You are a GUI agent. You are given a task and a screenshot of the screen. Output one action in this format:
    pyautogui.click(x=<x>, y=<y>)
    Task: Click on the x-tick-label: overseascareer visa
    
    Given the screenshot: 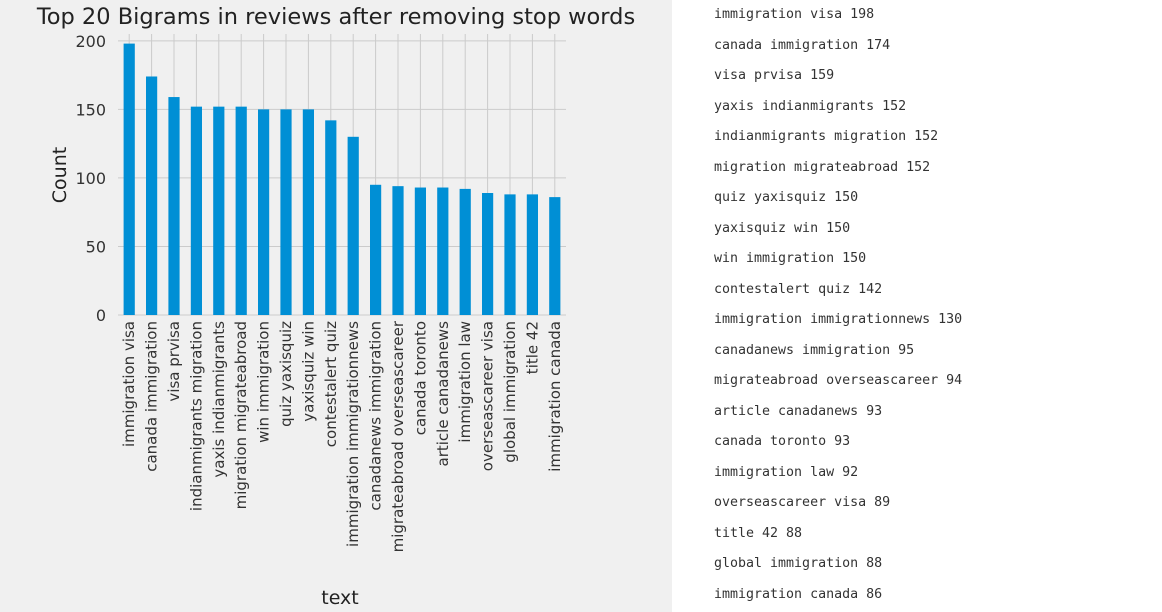 What is the action you would take?
    pyautogui.click(x=488, y=396)
    